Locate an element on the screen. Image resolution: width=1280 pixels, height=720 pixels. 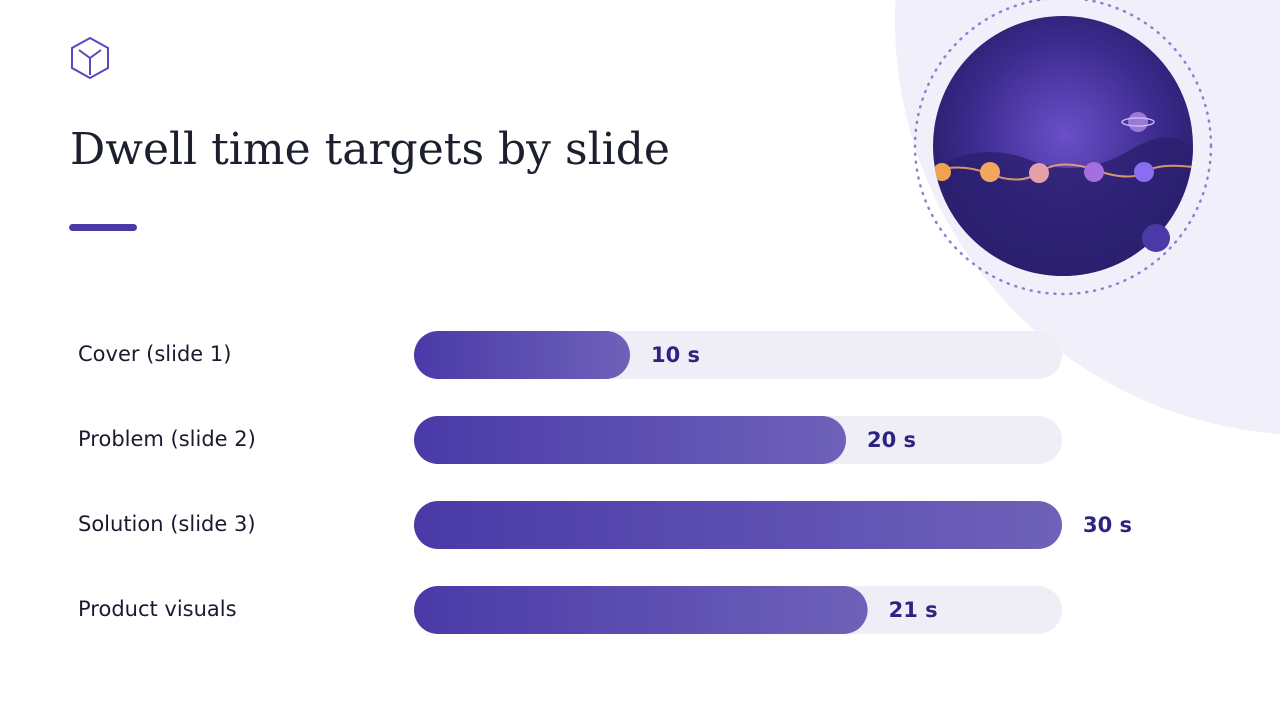
chart-title: Dwell time targets by slide is located at coordinates (370, 149).